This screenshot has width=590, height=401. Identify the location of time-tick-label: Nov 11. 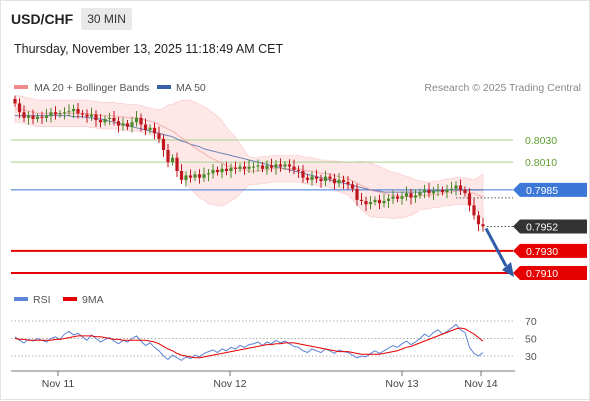
(58, 384).